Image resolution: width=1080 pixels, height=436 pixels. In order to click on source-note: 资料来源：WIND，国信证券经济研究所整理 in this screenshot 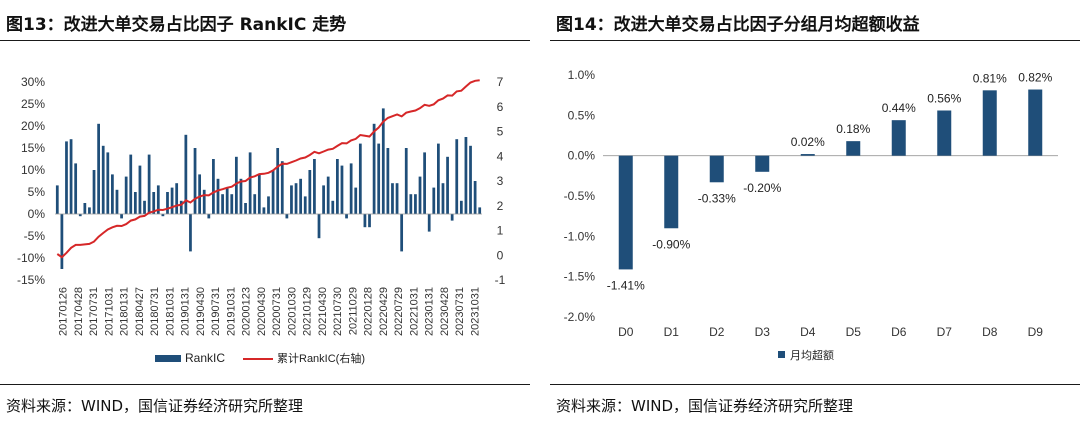, I will do `click(155, 406)`.